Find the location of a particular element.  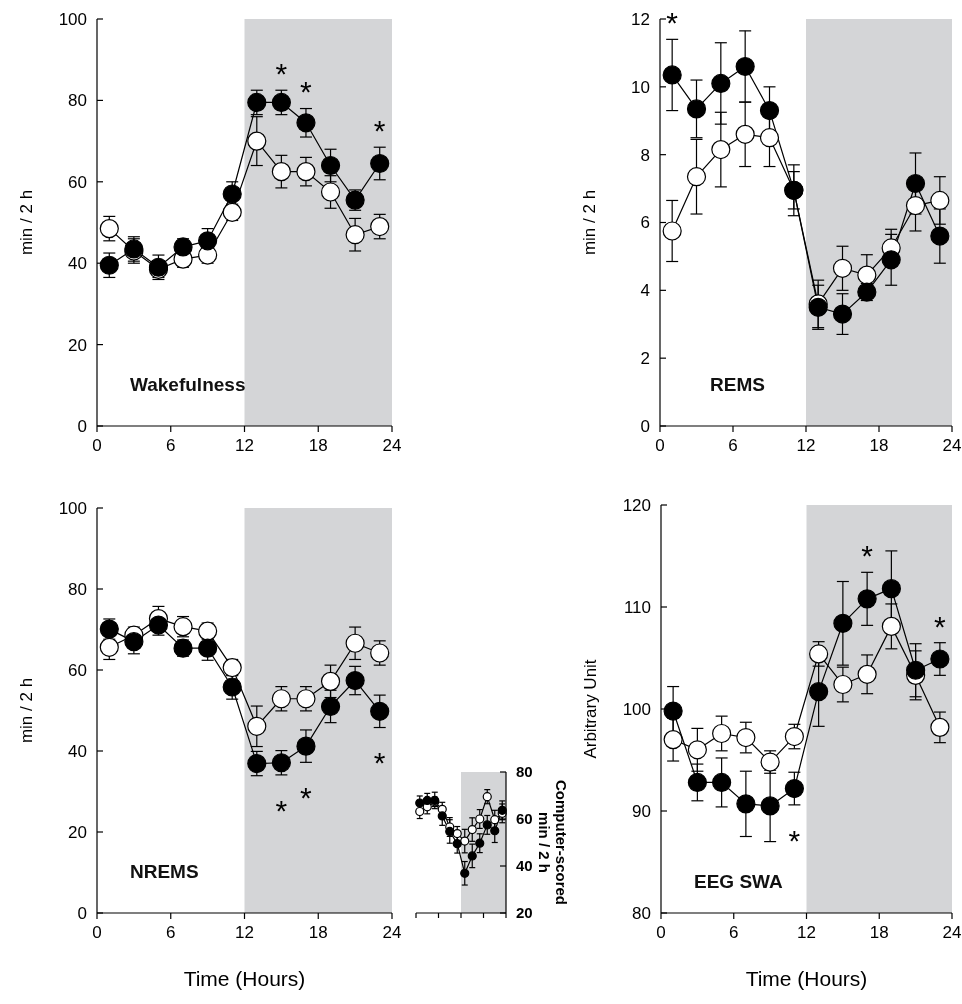

y-tick-label: 110 is located at coordinates (637, 607).